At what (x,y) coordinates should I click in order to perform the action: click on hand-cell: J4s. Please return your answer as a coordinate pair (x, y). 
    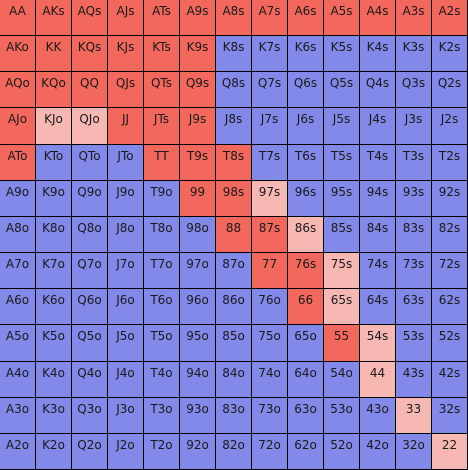
    Looking at the image, I should click on (377, 126).